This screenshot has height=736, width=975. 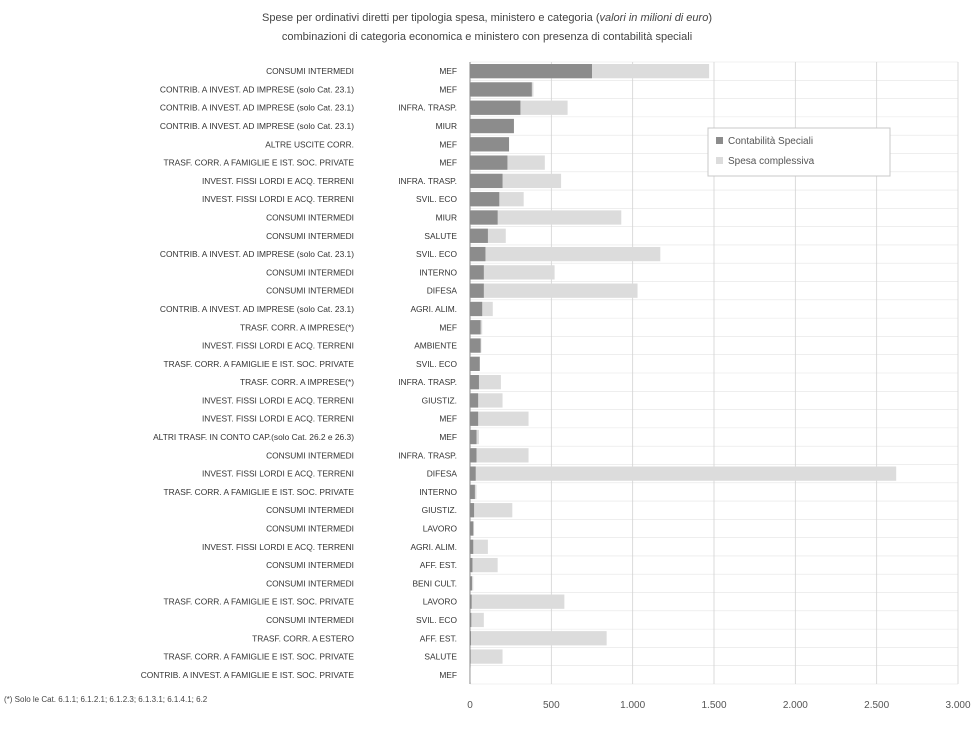 I want to click on row-label-categoria: TRASF. CORR. A IMPRESE(*), so click(x=297, y=382).